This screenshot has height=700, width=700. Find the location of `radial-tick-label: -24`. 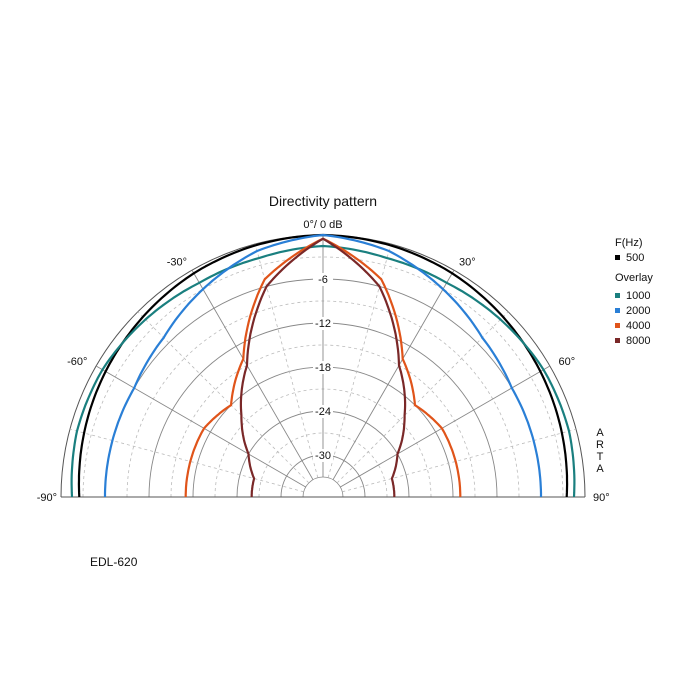

radial-tick-label: -24 is located at coordinates (323, 412).